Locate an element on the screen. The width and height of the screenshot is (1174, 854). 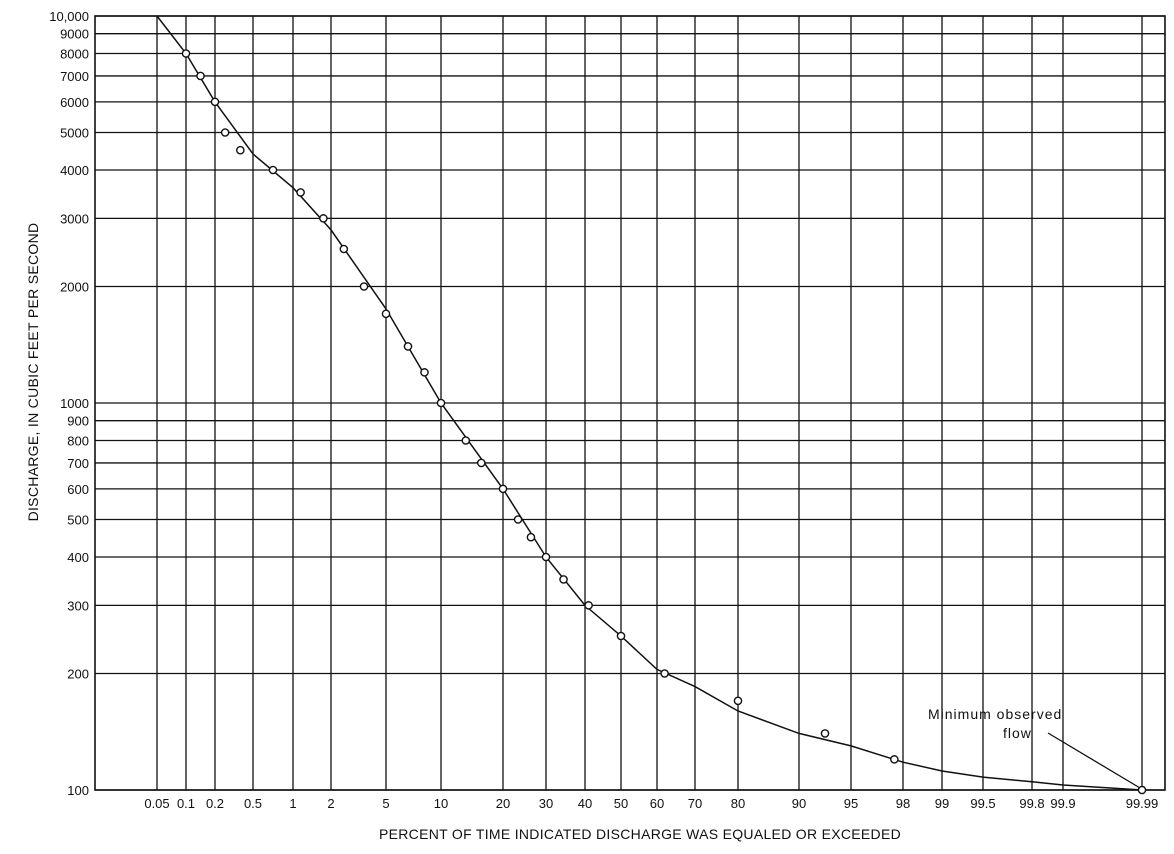
x-tick-label: 99.99 is located at coordinates (1142, 803).